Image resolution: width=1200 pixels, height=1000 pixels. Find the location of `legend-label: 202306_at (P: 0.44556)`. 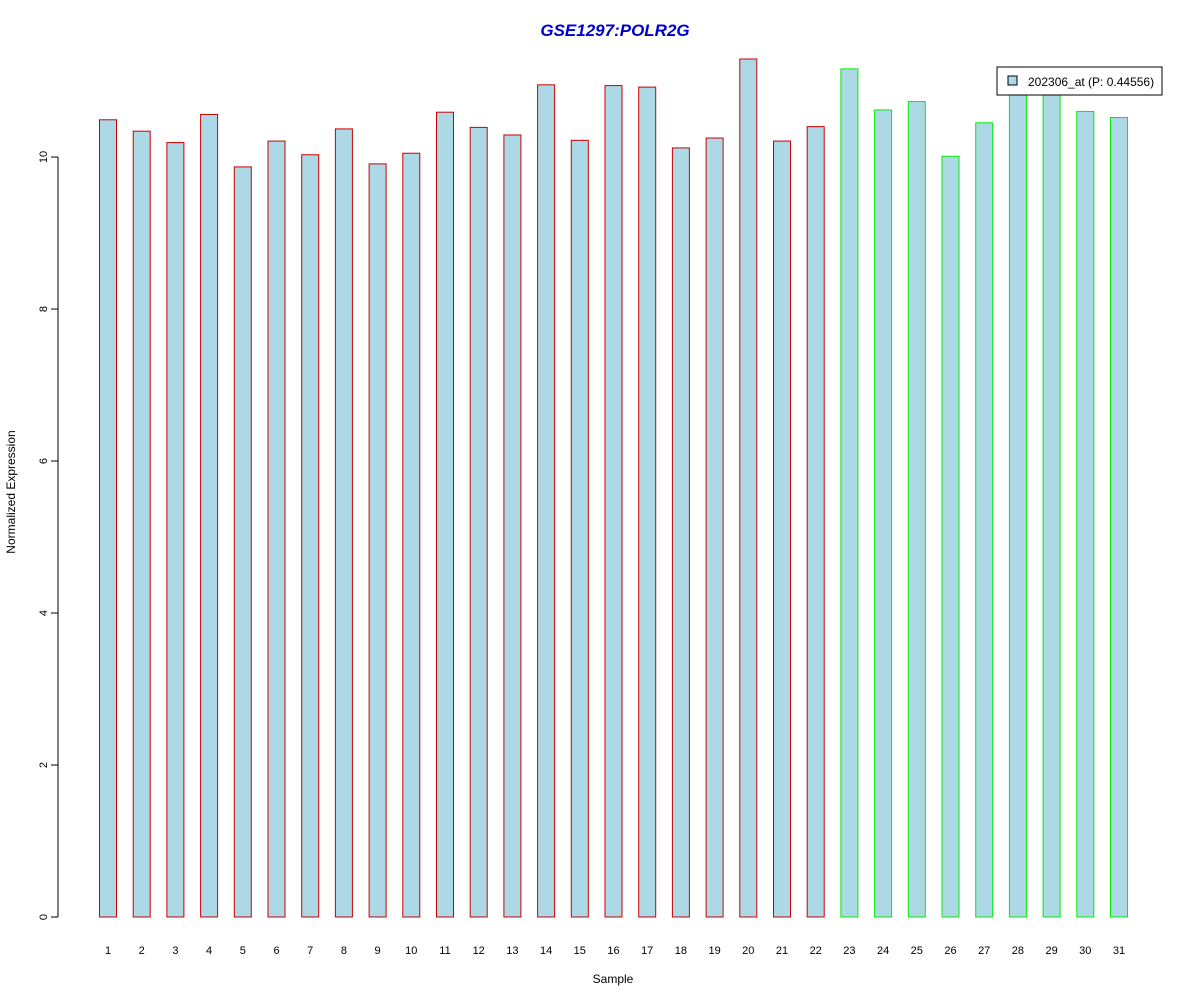

legend-label: 202306_at (P: 0.44556) is located at coordinates (1091, 82).